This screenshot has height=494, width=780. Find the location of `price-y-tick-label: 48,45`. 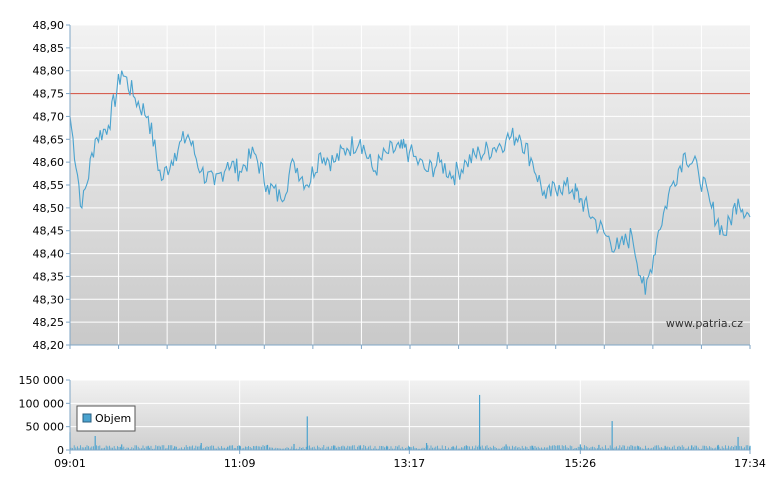

price-y-tick-label: 48,45 is located at coordinates (49, 231).